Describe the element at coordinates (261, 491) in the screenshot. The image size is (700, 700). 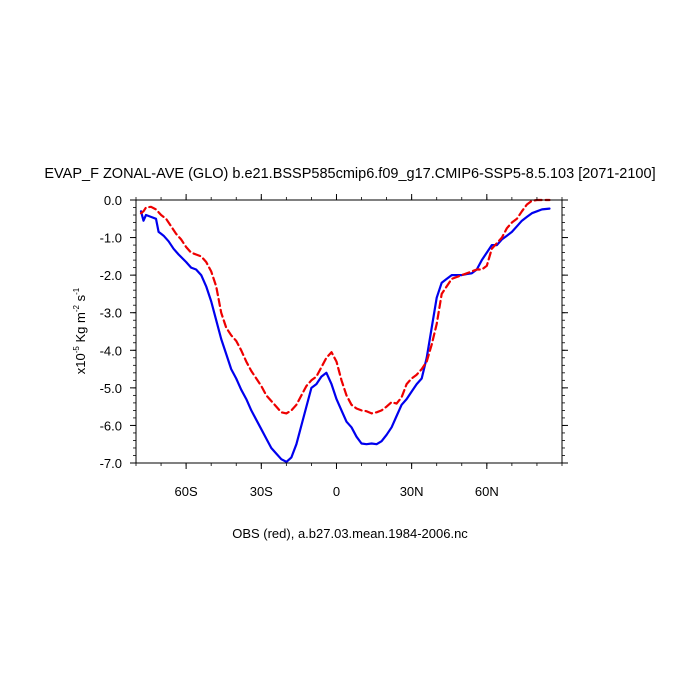
I see `x-tick-label: 30S` at that location.